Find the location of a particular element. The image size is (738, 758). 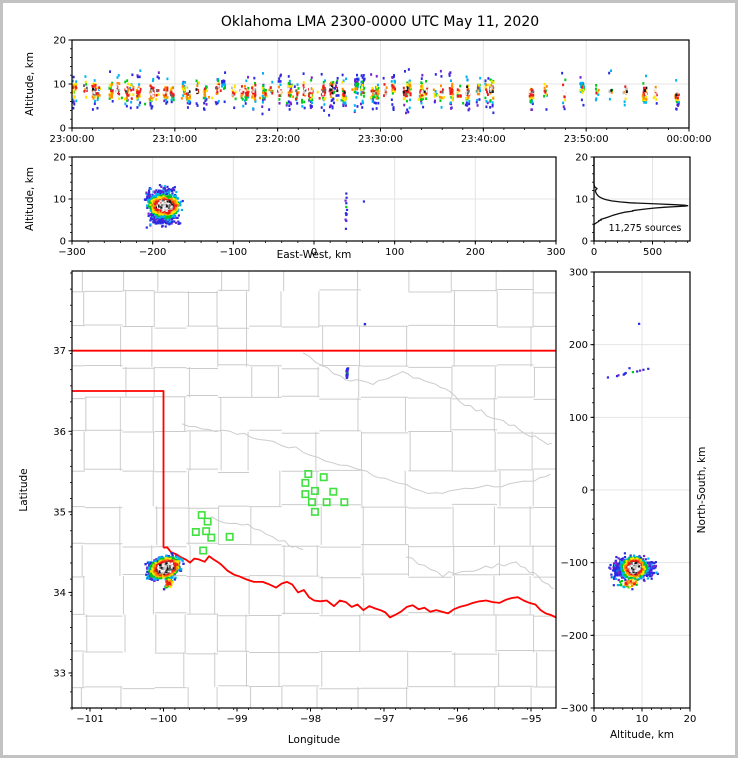

x-tick-label: −300 is located at coordinates (71, 252).